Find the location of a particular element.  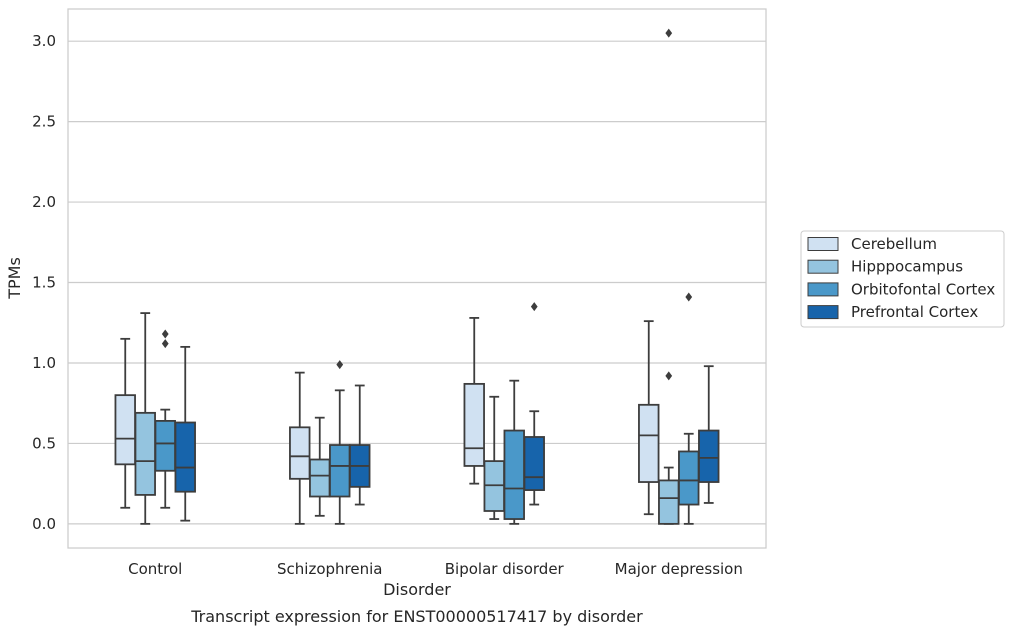

y-tick-label: 1.5 is located at coordinates (44, 283).